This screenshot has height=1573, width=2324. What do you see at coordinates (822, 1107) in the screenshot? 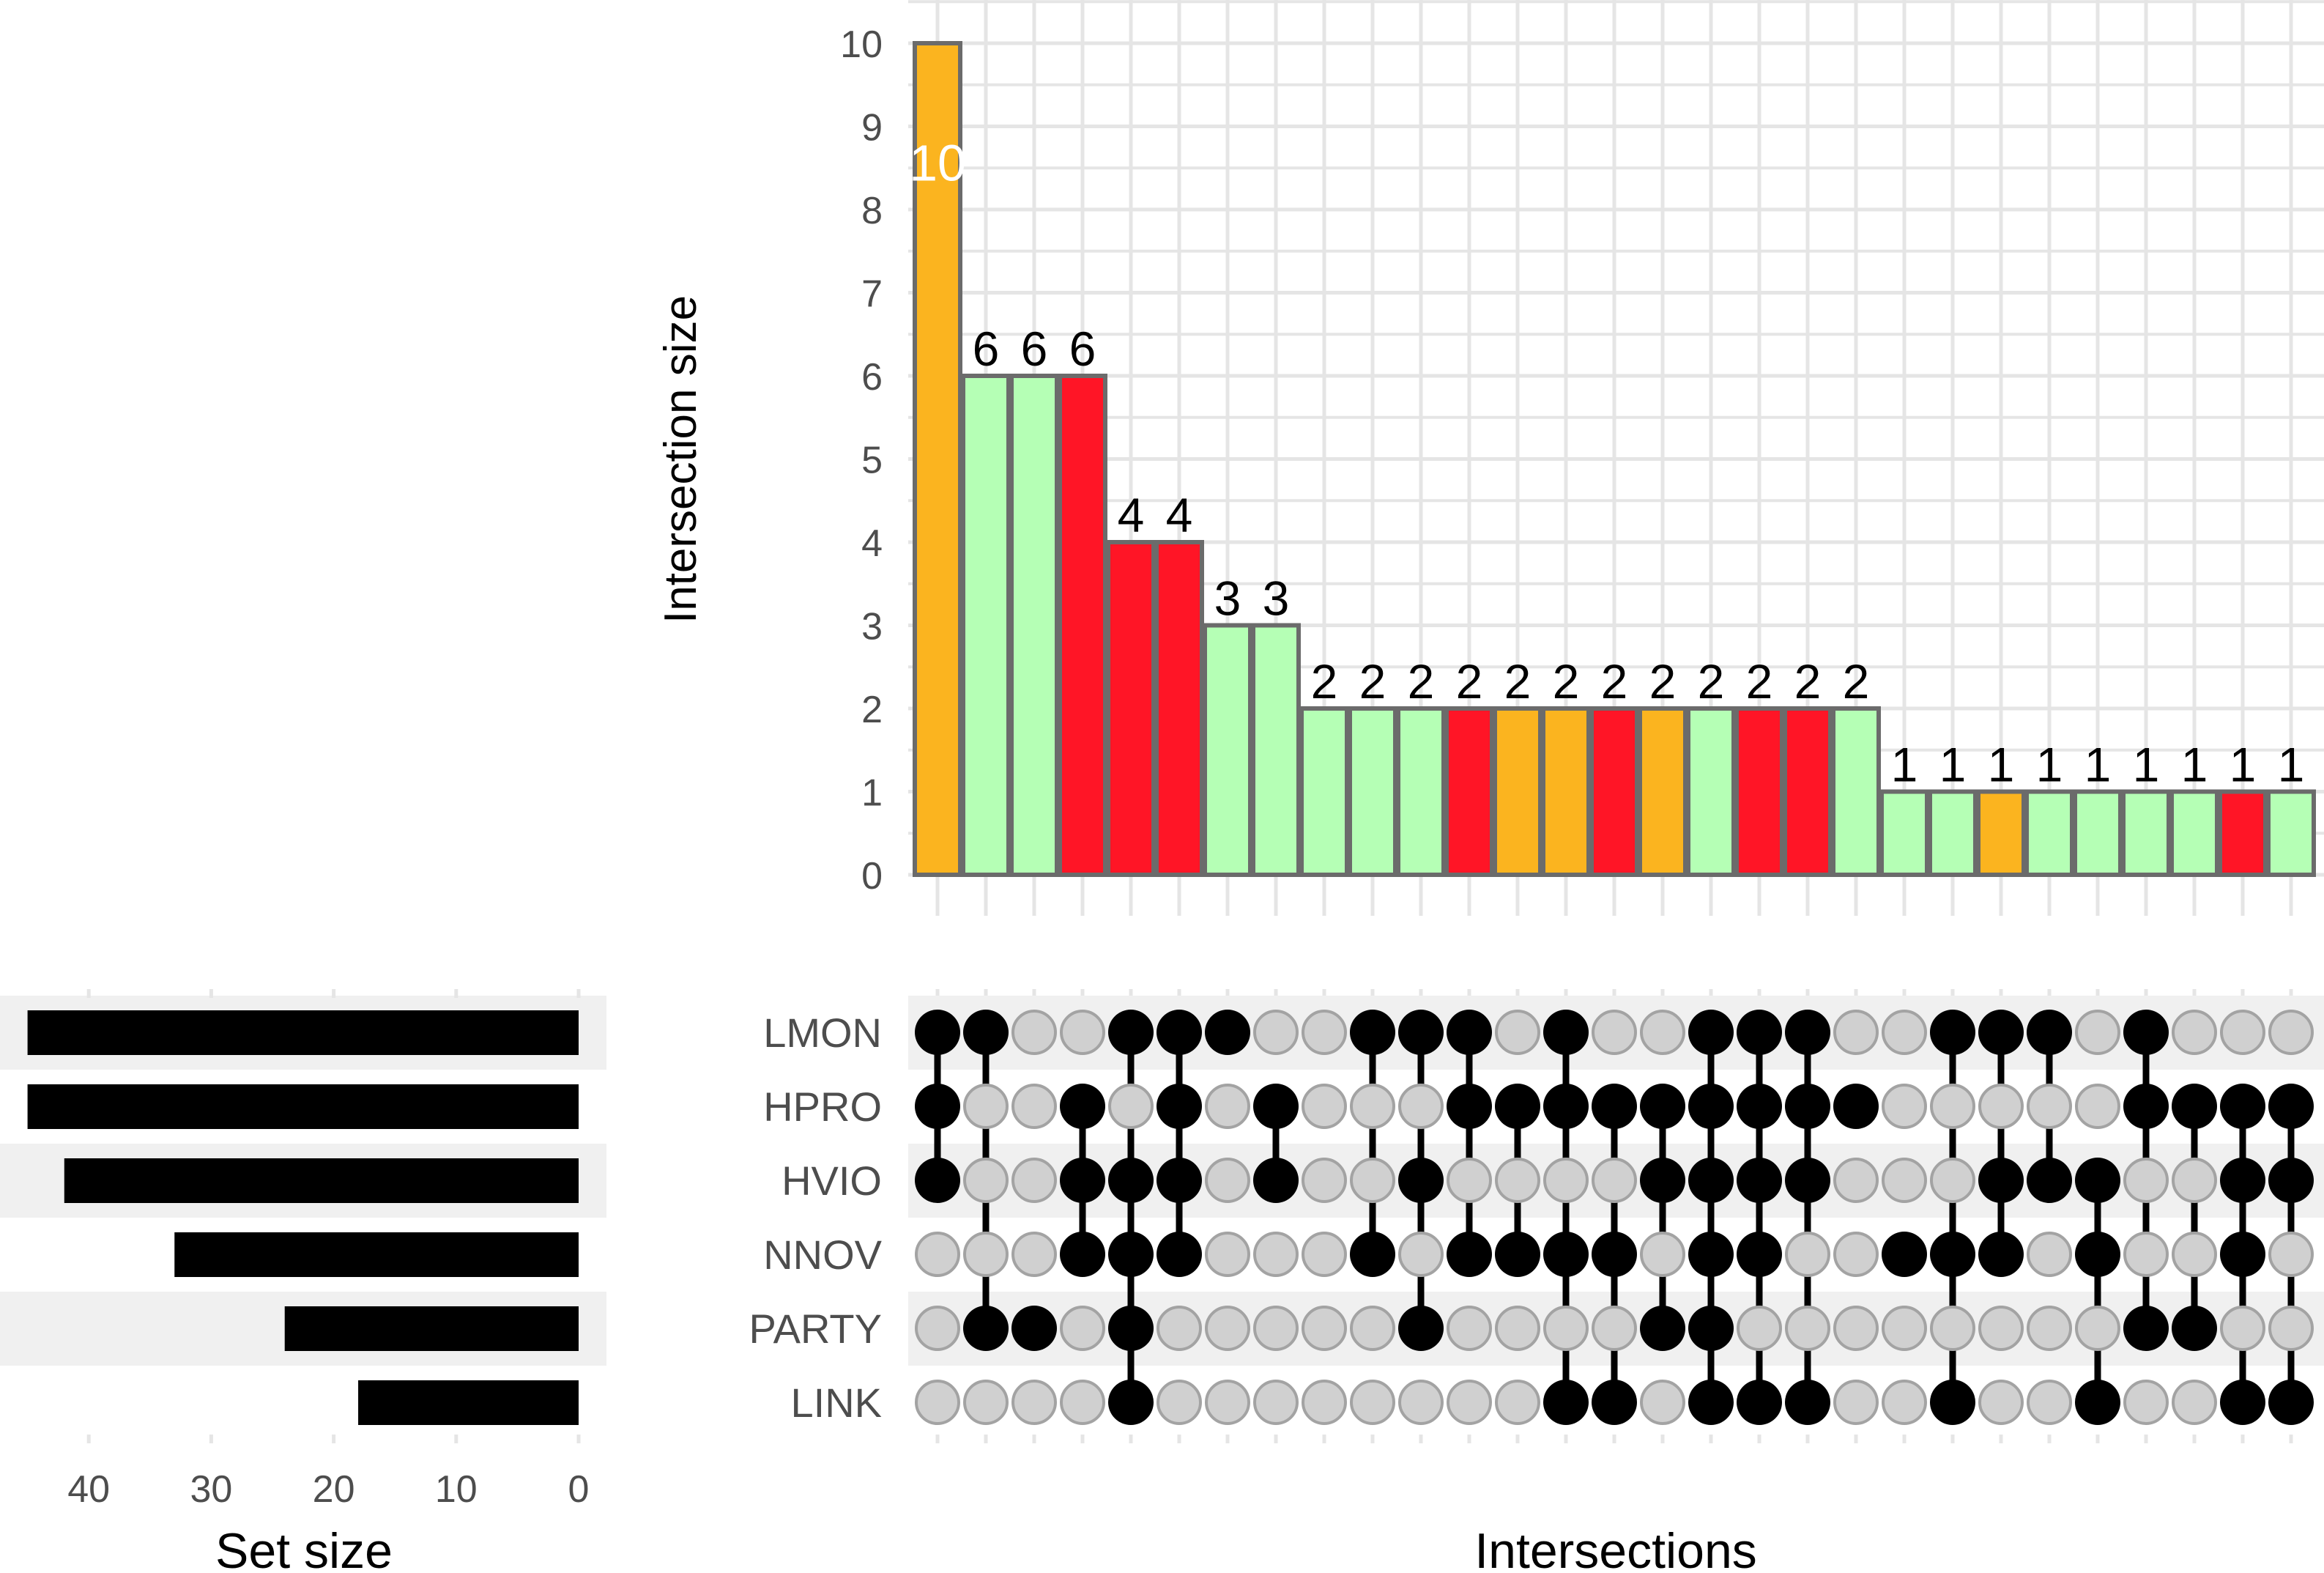
I see `set-label: HPRO` at bounding box center [822, 1107].